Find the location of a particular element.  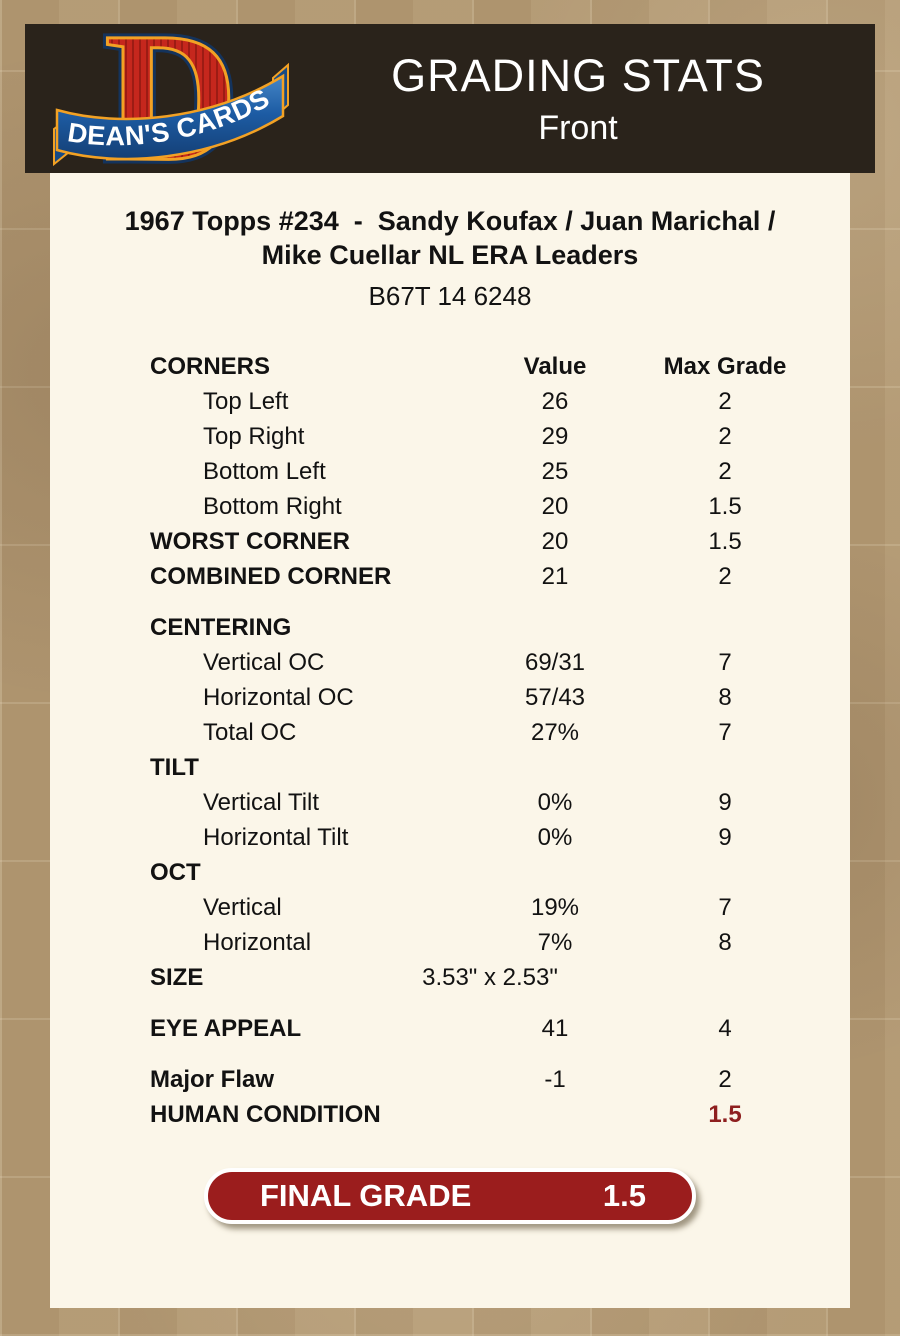

final-grade-label: FINAL GRADE is located at coordinates (366, 1195).